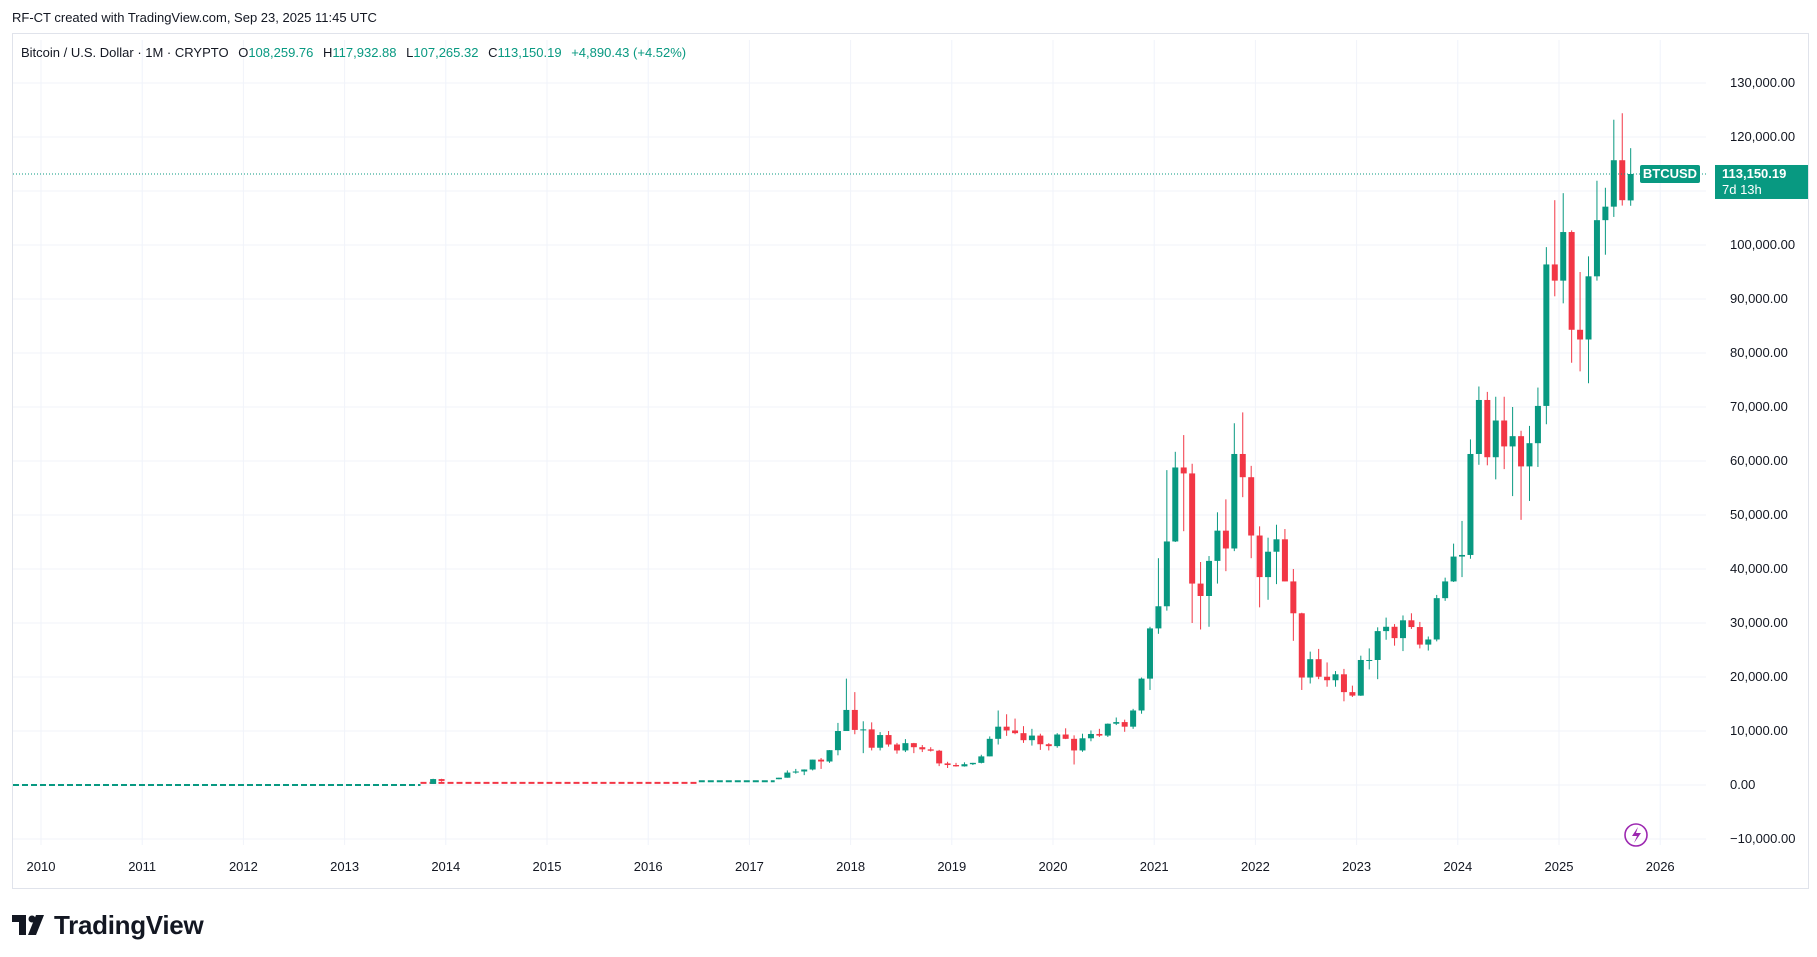 This screenshot has width=1817, height=957. I want to click on lightning-icon, so click(1636, 835).